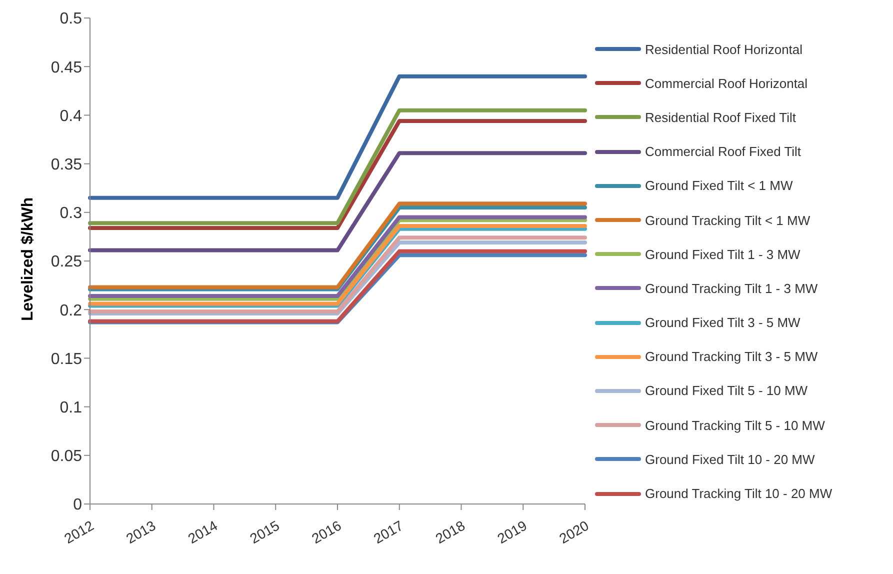  What do you see at coordinates (140, 532) in the screenshot?
I see `x-tick-label: 2013` at bounding box center [140, 532].